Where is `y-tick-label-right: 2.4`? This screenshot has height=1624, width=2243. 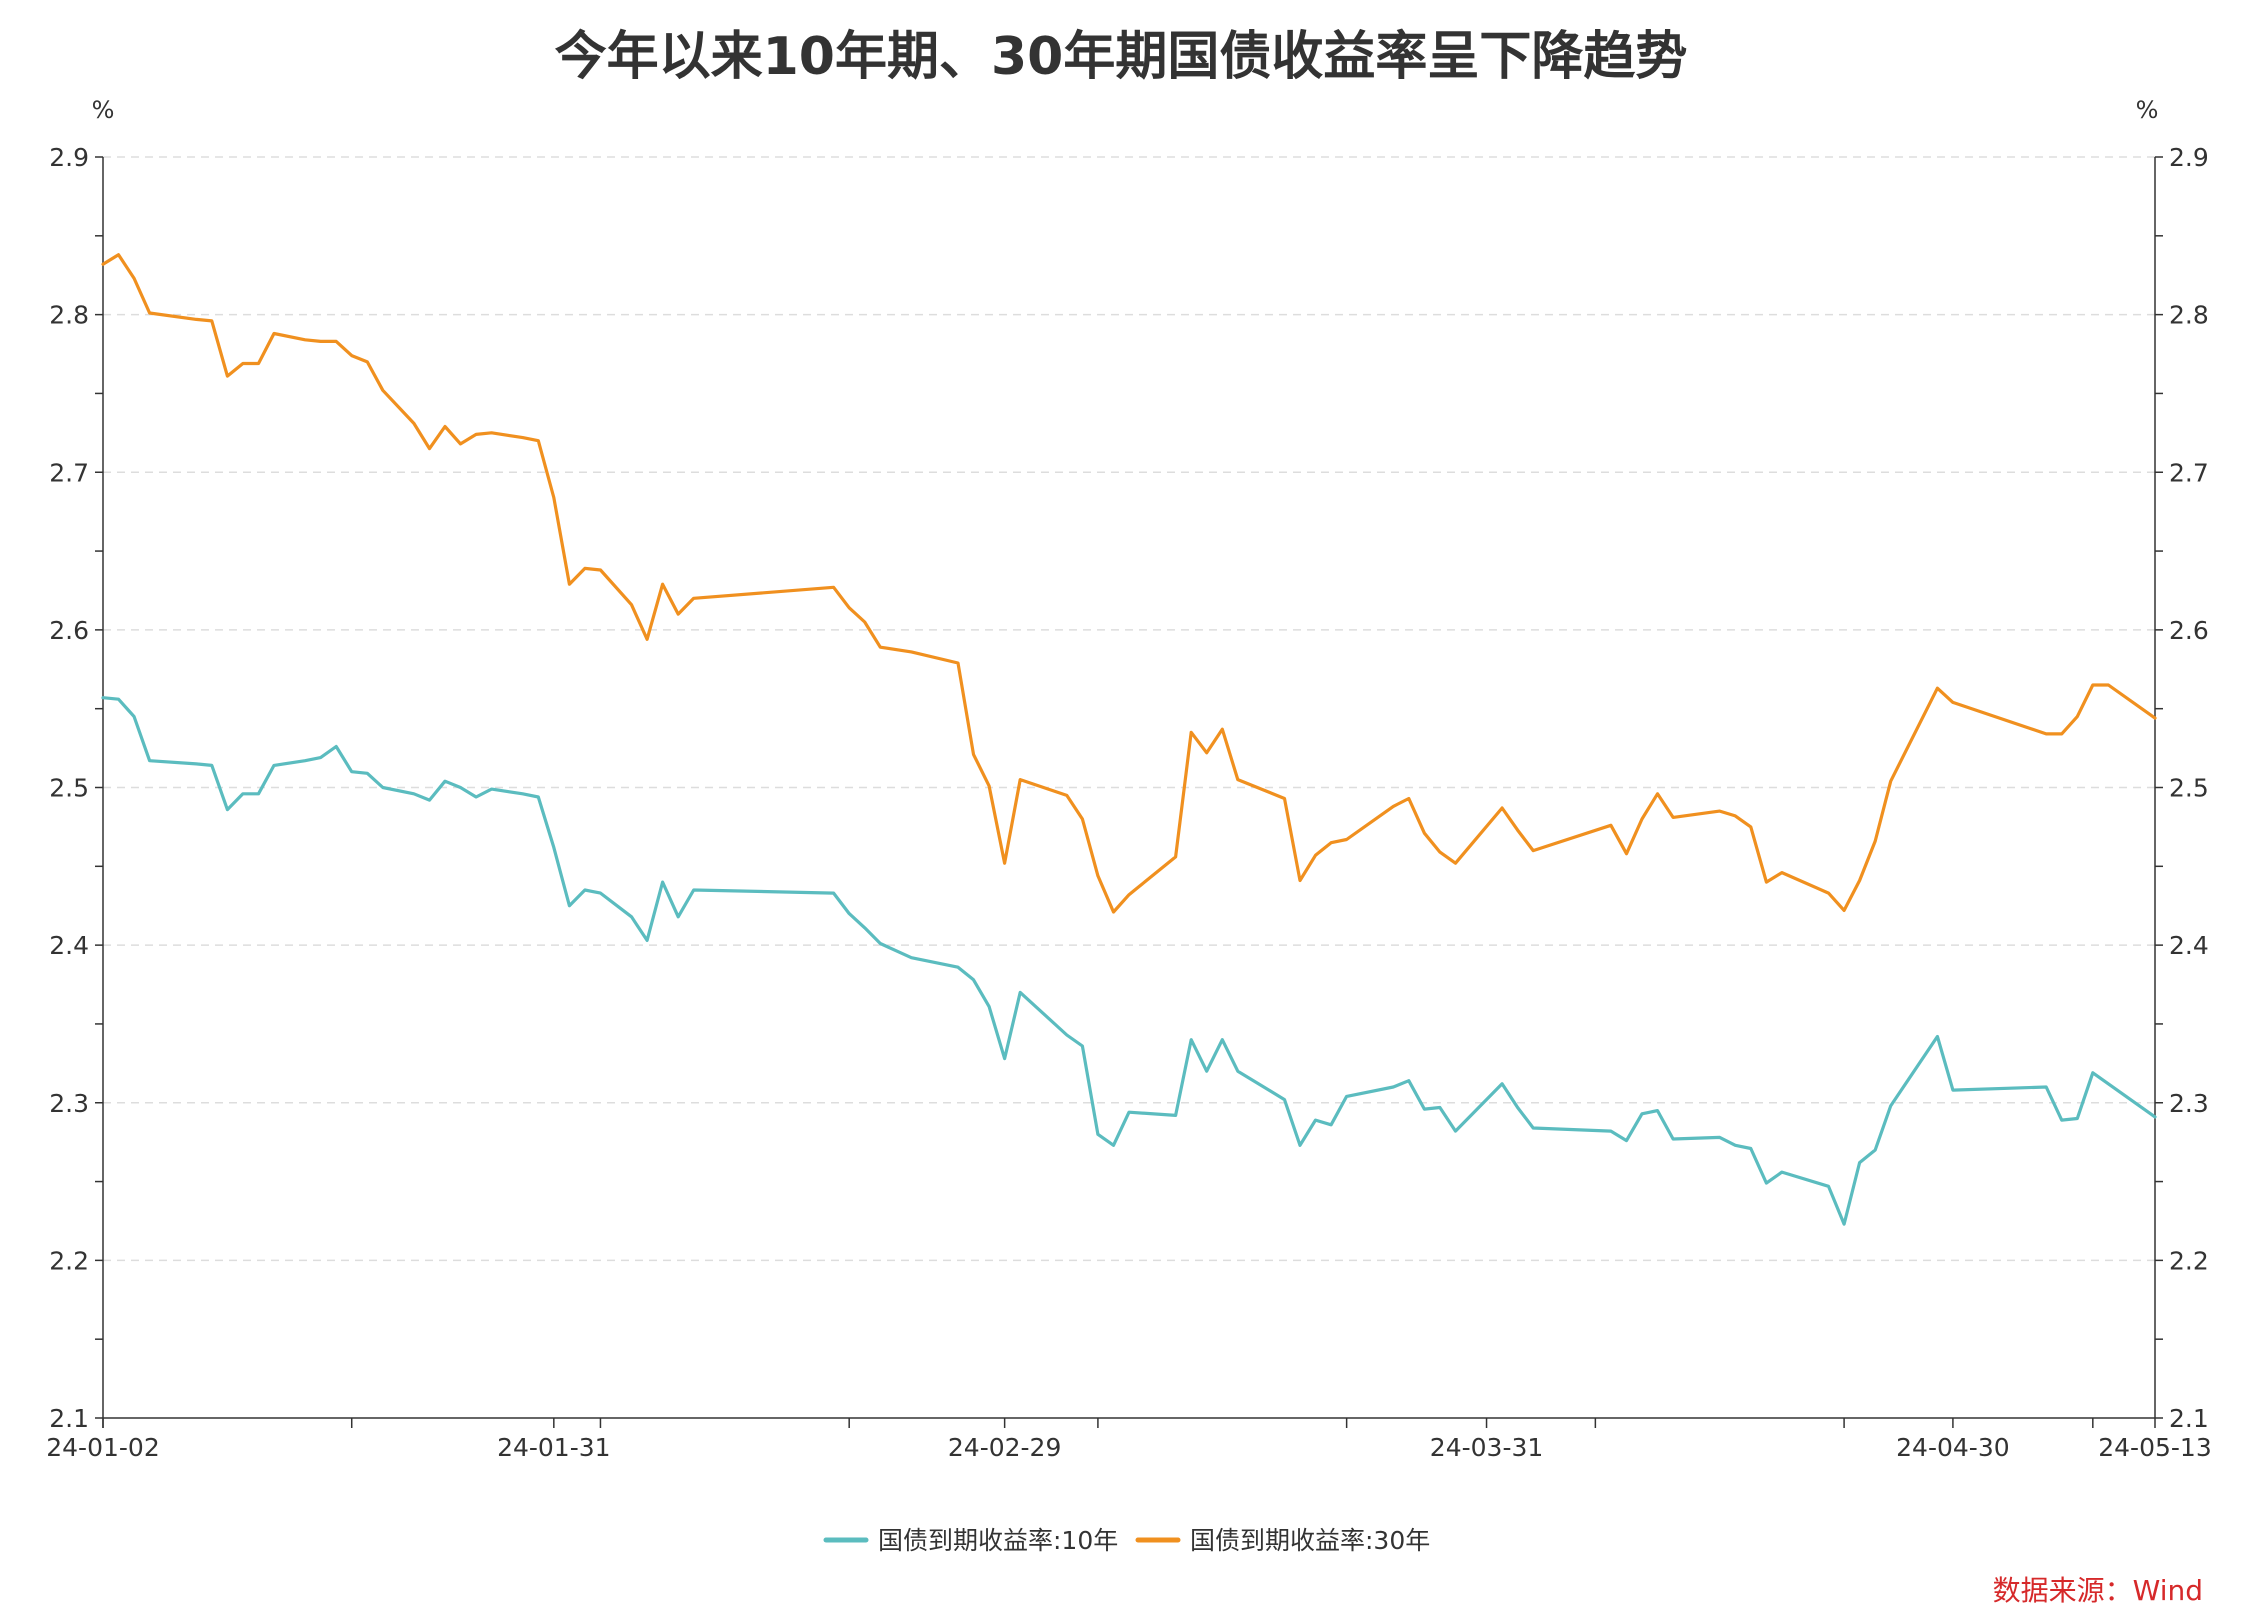
y-tick-label-right: 2.4 is located at coordinates (2189, 945).